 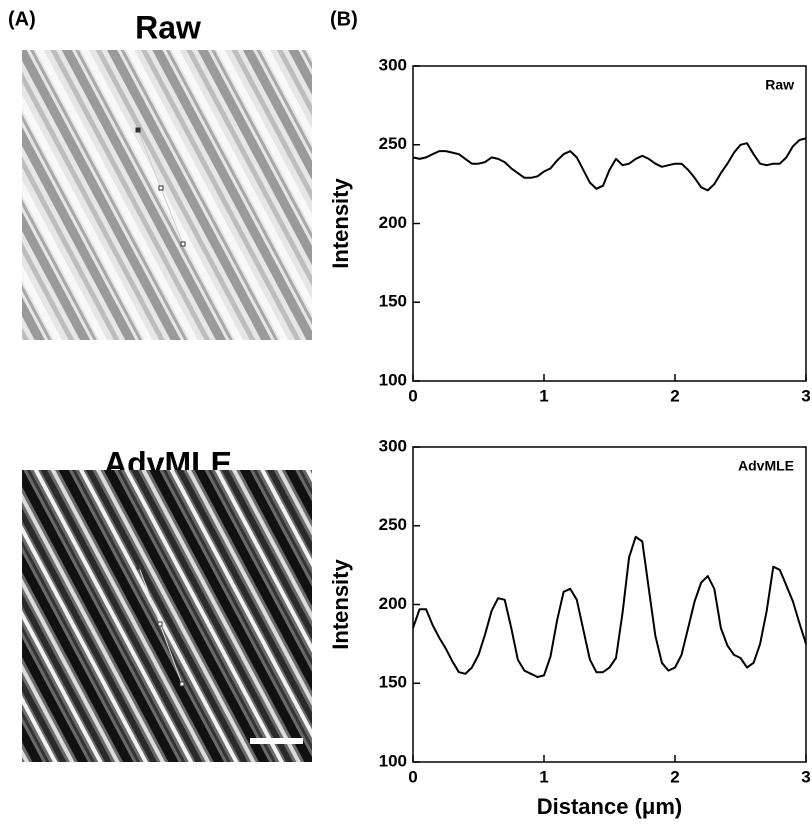 I want to click on advmle-image, so click(x=167, y=616).